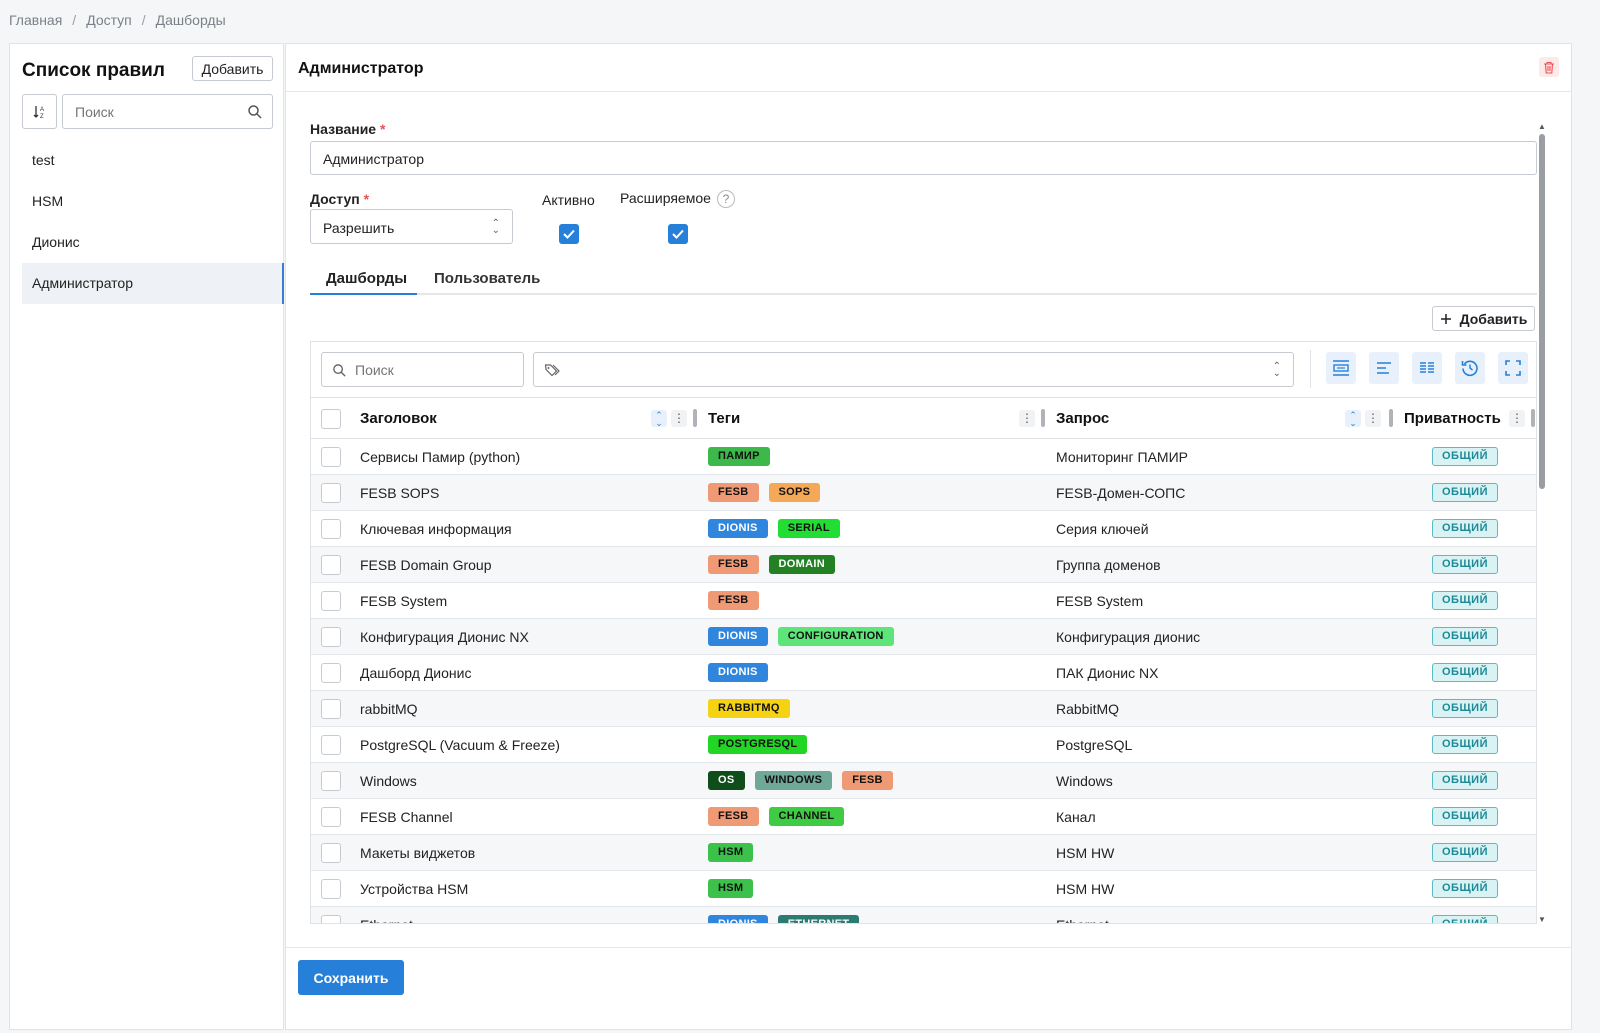 This screenshot has width=1600, height=1033. What do you see at coordinates (331, 419) in the screenshot?
I see `select-all-checkbox` at bounding box center [331, 419].